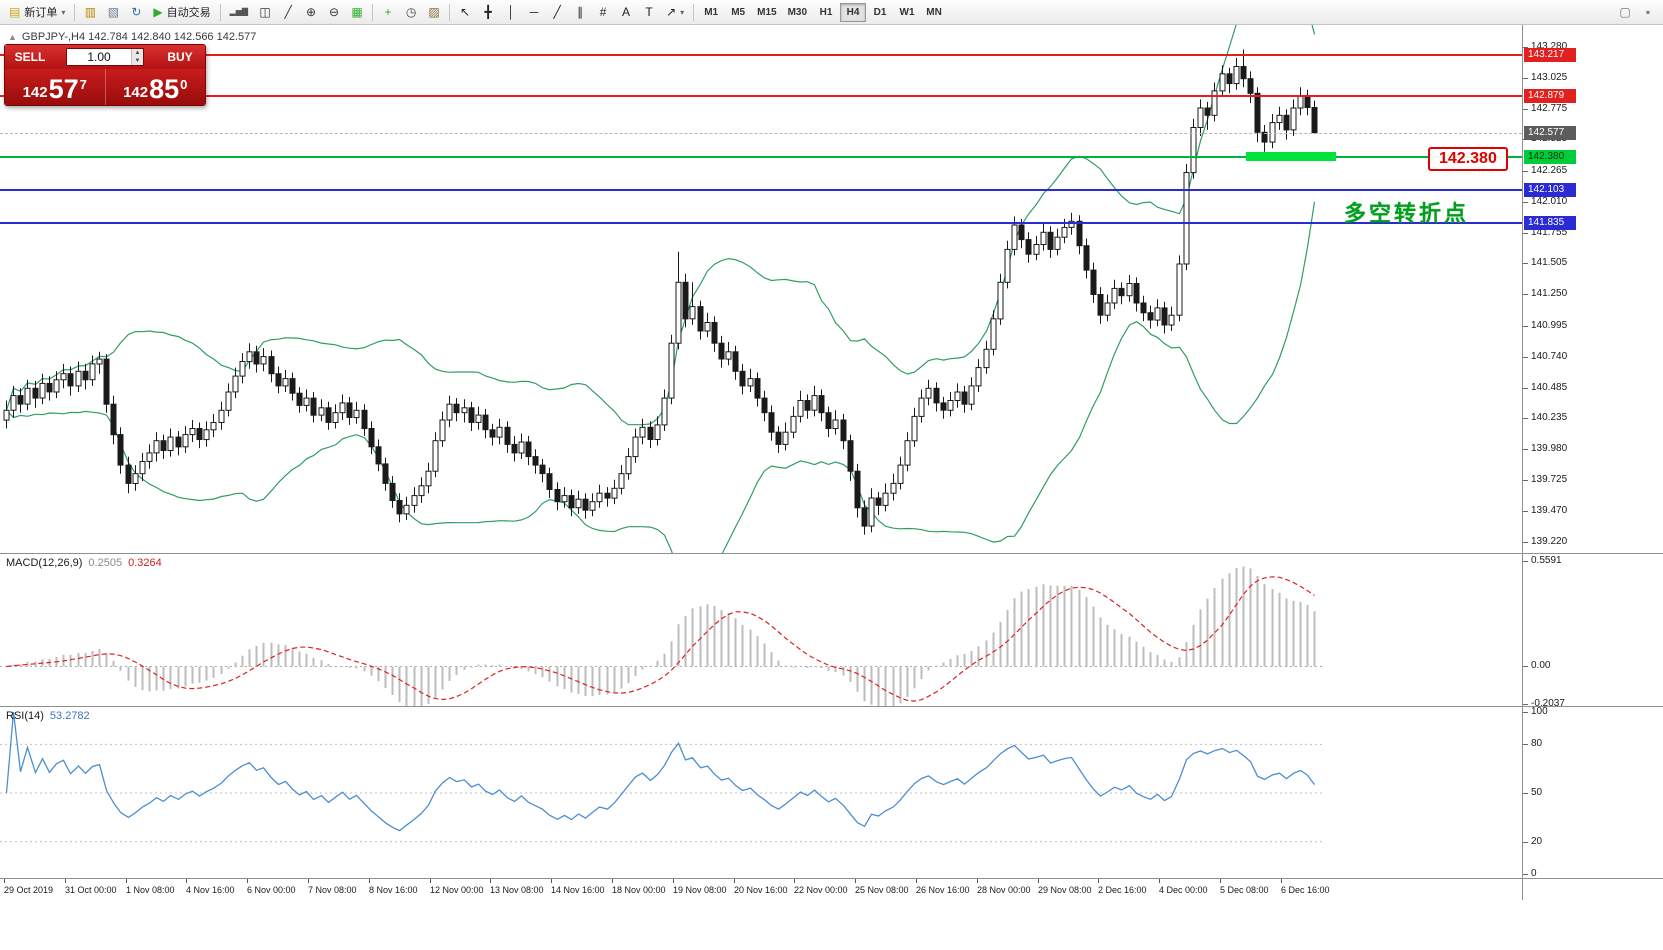  I want to click on indicators-icon: +, so click(388, 12).